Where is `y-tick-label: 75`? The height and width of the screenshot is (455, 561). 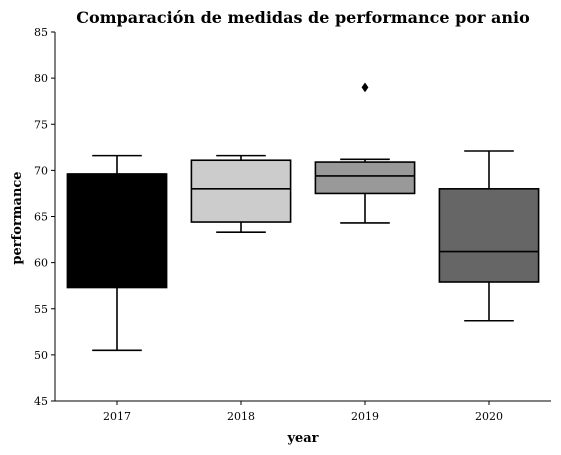
y-tick-label: 75 is located at coordinates (41, 124).